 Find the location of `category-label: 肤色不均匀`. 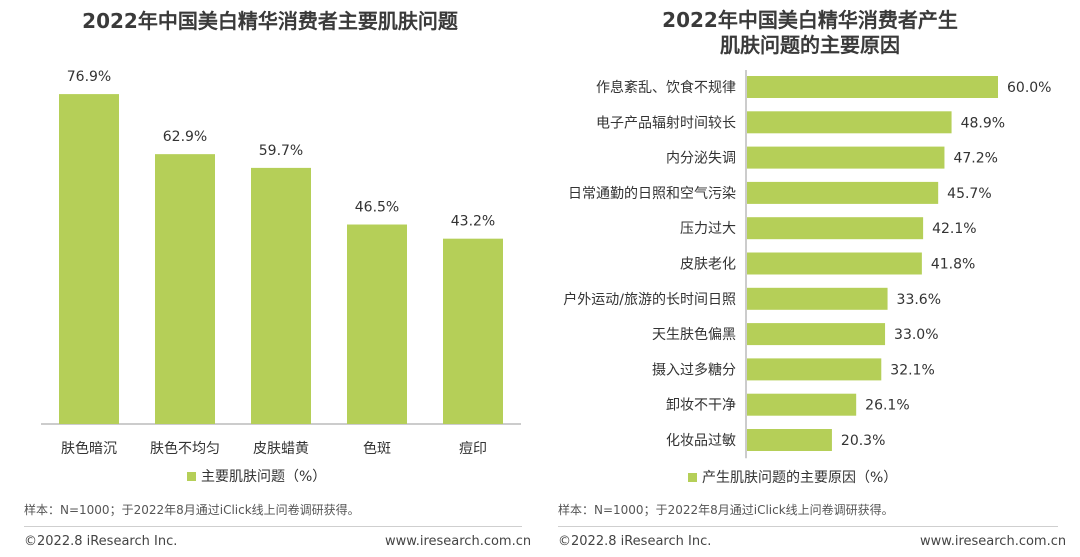

category-label: 肤色不均匀 is located at coordinates (185, 448).